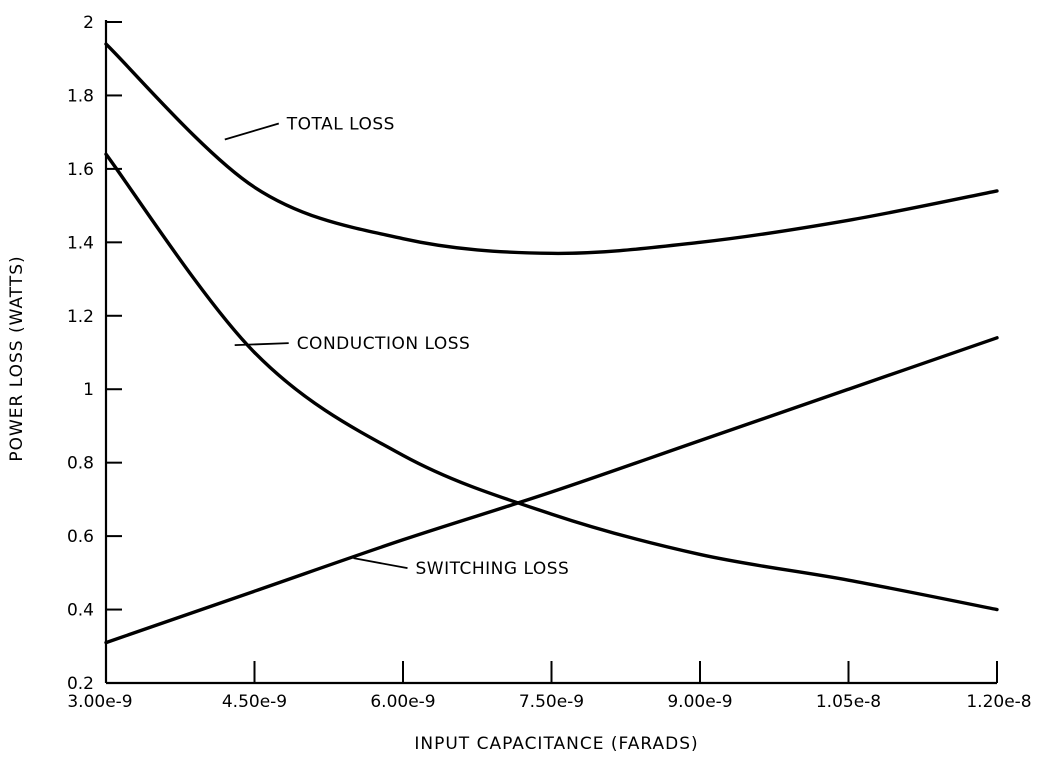  What do you see at coordinates (80, 96) in the screenshot?
I see `y-tick-label: 1.8` at bounding box center [80, 96].